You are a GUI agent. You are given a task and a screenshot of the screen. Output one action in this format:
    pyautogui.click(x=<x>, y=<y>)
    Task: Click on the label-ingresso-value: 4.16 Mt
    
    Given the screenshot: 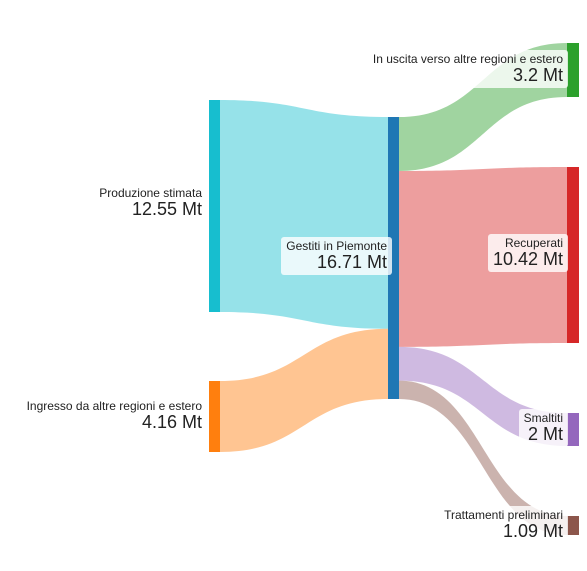 What is the action you would take?
    pyautogui.click(x=171, y=422)
    